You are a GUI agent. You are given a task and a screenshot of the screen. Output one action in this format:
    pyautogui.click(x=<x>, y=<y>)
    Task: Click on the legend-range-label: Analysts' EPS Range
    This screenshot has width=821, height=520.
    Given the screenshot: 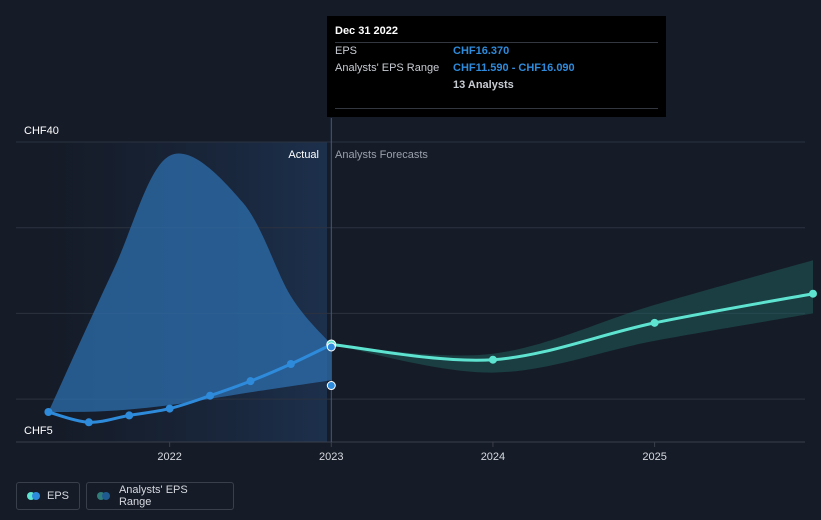 What is the action you would take?
    pyautogui.click(x=153, y=496)
    